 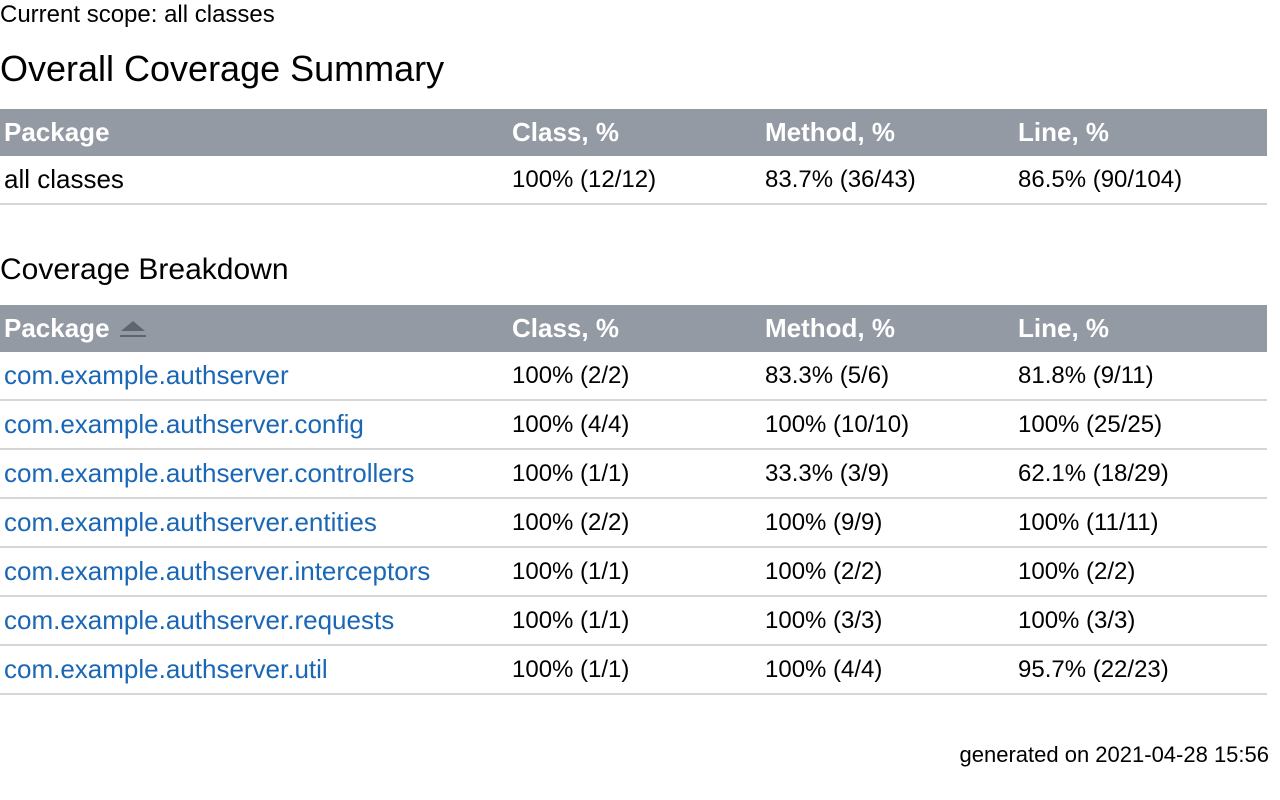 What do you see at coordinates (887, 180) in the screenshot?
I see `summary-cell-method: 83.7% (36/43)` at bounding box center [887, 180].